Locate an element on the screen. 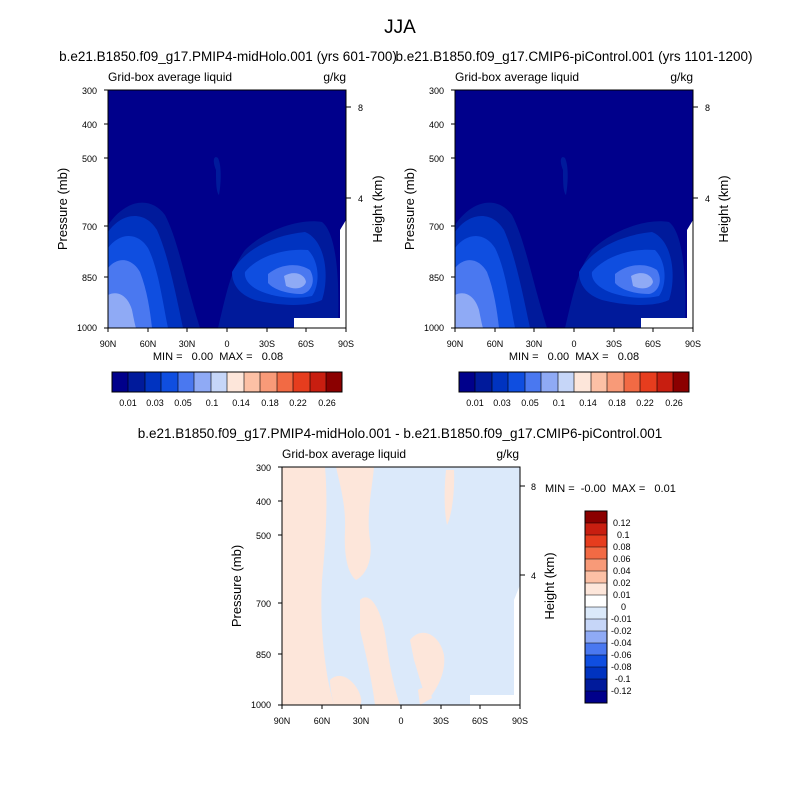 The image size is (800, 800). panel-diff-colorbar-label: -0.02 is located at coordinates (621, 631).